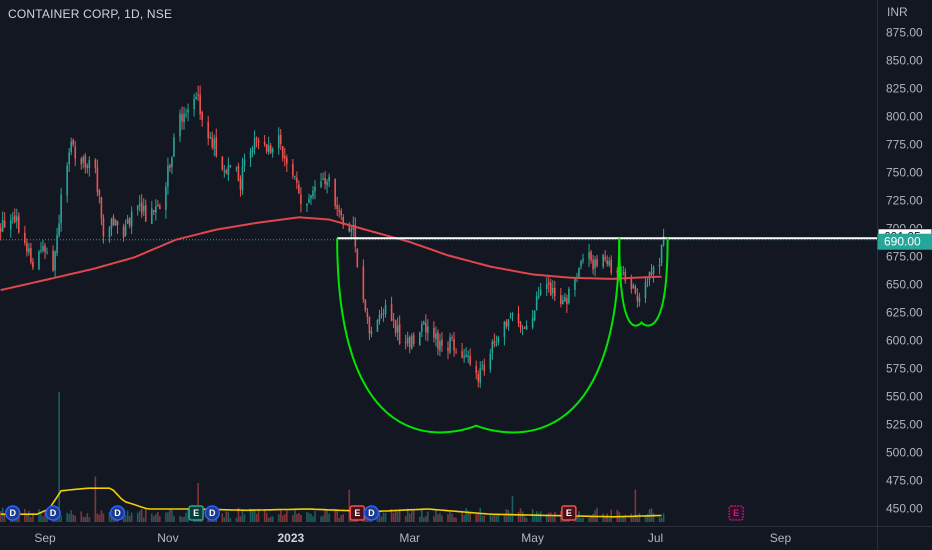 This screenshot has width=932, height=550. Describe the element at coordinates (412, 538) in the screenshot. I see `time-axis: Sep Nov 2023 Mar May Jul Sep` at that location.